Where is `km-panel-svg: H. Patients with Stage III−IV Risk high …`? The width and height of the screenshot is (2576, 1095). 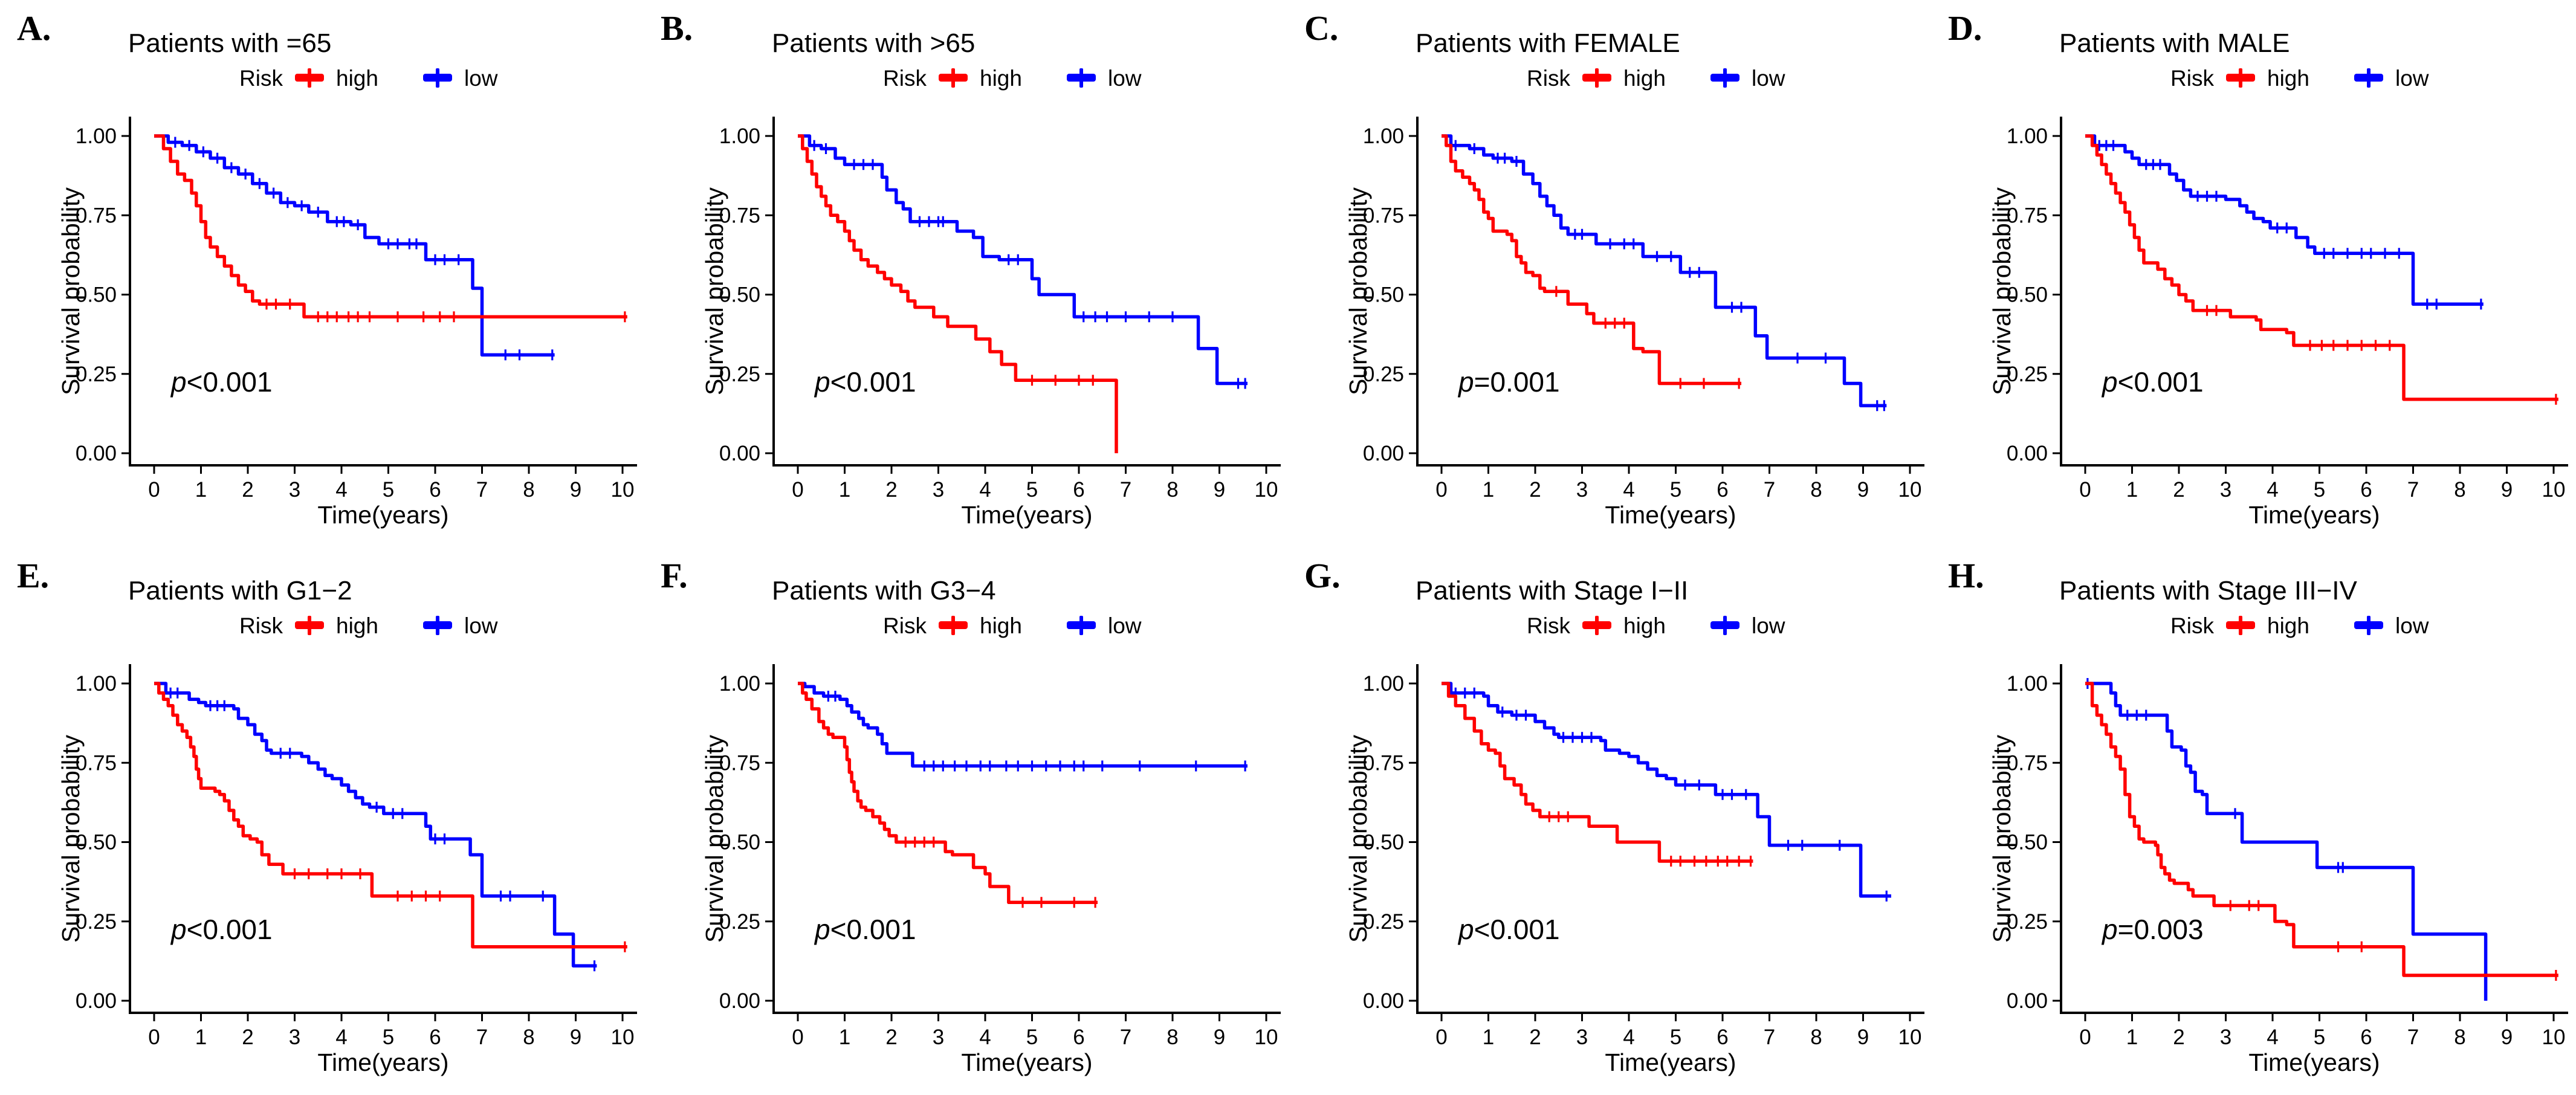
km-panel-svg: H. Patients with Stage III−IV Risk high … is located at coordinates (2258, 816).